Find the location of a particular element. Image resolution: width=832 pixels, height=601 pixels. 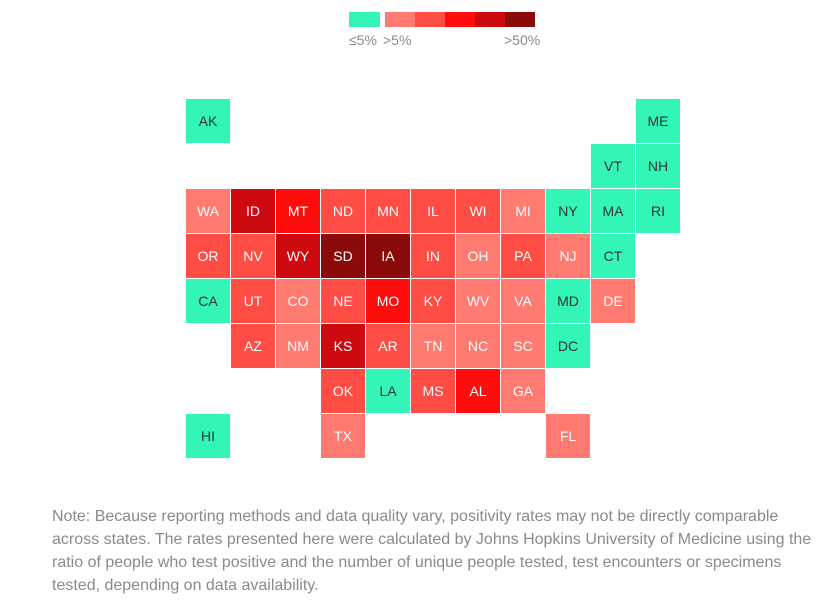

state-tile-mi: MI is located at coordinates (523, 211).